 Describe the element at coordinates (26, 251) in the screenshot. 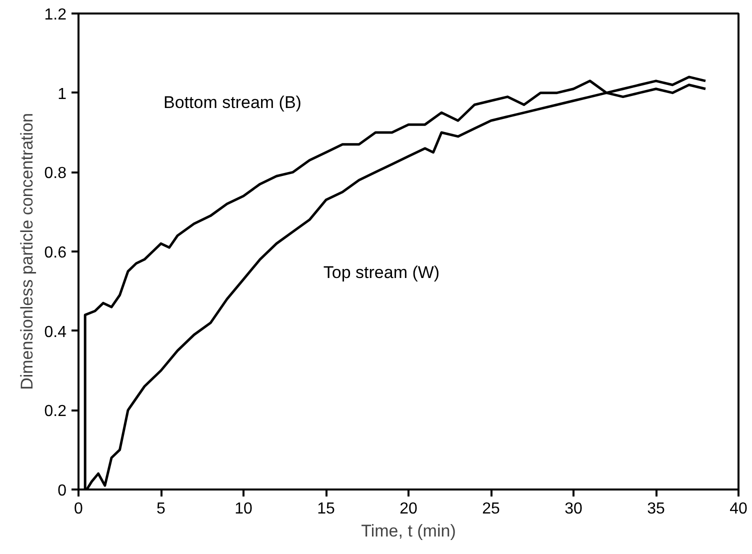

I see `y-axis-title: Dimensionless particle concentration` at that location.